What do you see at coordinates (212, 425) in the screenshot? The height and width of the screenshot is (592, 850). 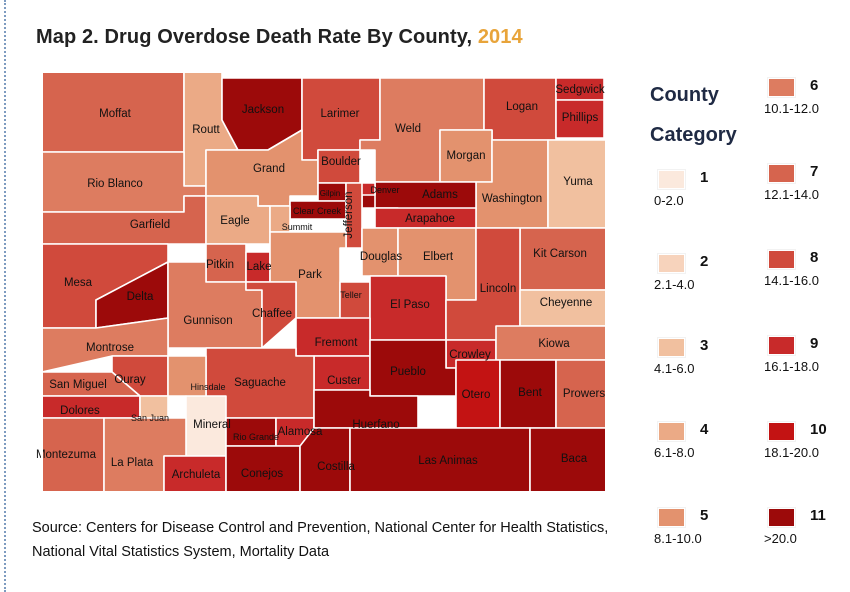 I see `county-label-mineral: Mineral` at bounding box center [212, 425].